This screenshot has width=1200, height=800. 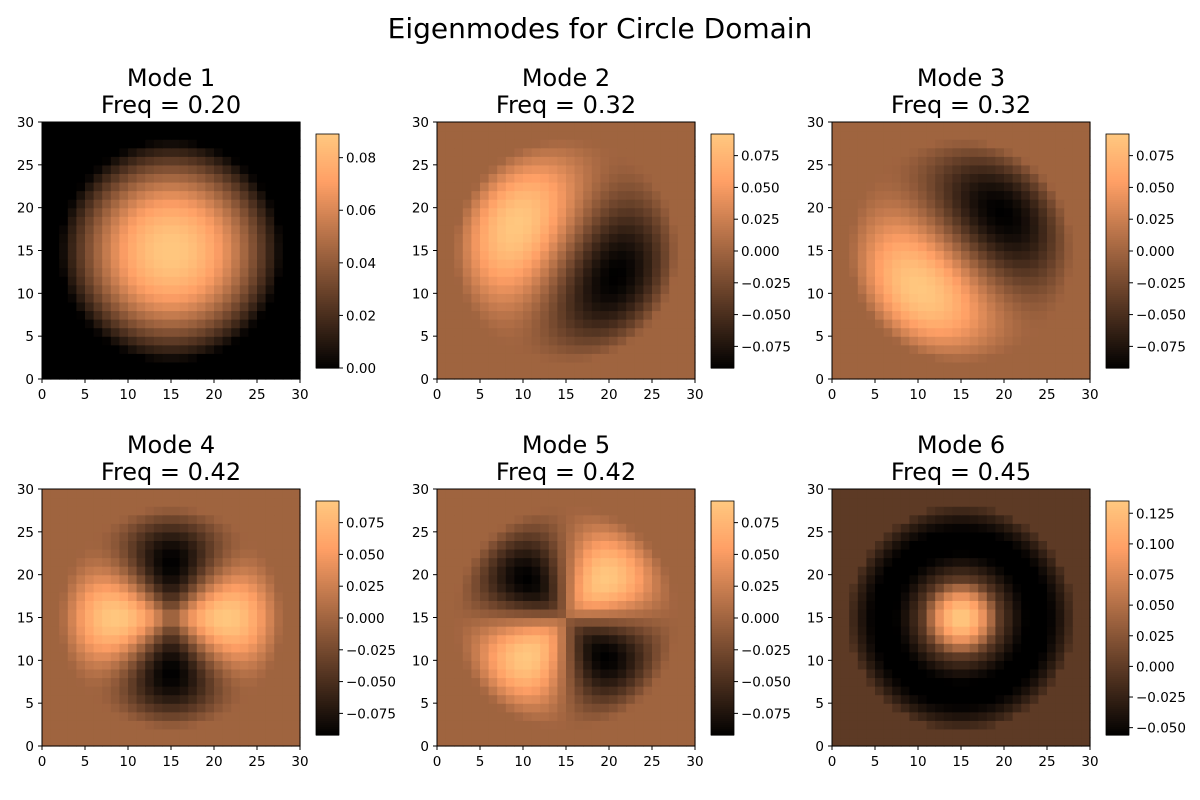 I want to click on colorbar-tick-label: −0.075, so click(x=1161, y=347).